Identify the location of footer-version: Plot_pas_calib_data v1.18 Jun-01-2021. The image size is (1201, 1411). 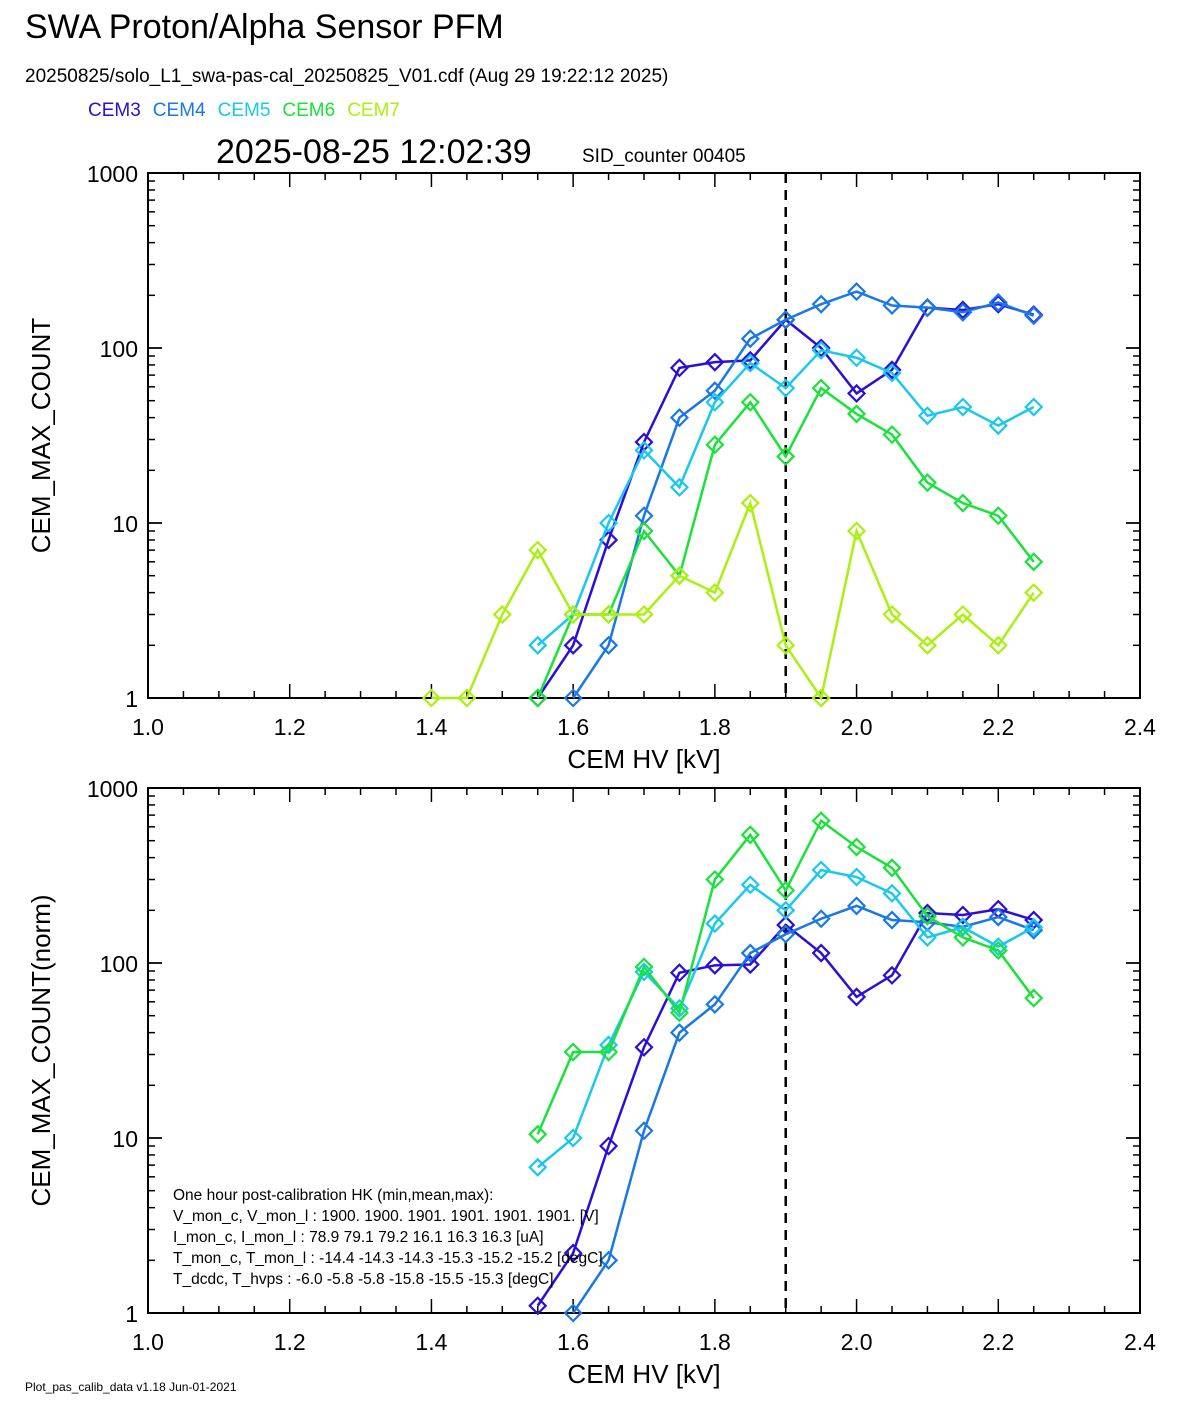
(131, 1387).